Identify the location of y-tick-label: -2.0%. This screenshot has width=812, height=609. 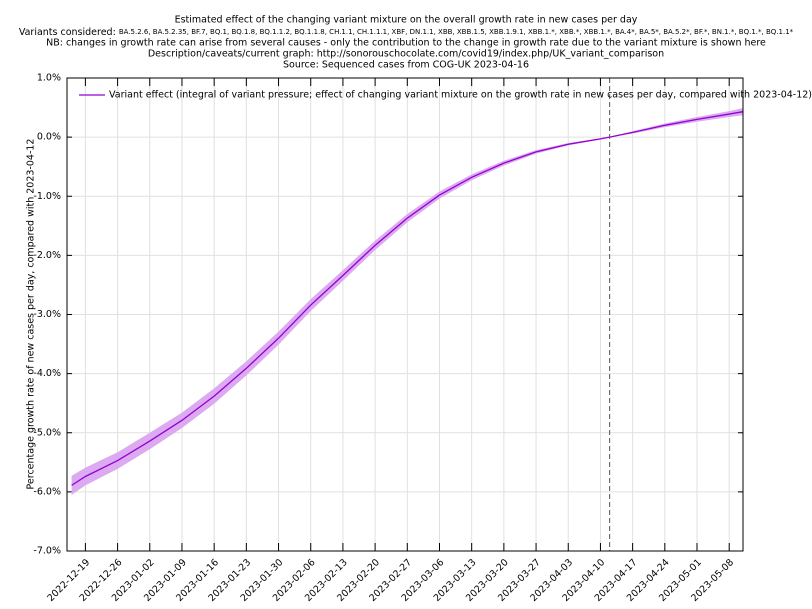
(47, 255).